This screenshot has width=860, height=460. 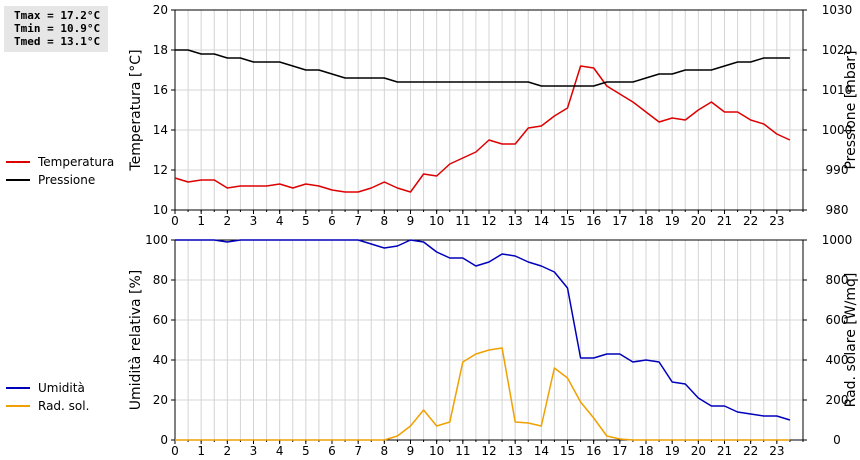 What do you see at coordinates (411, 451) in the screenshot?
I see `panel2-x-tick-label: 9` at bounding box center [411, 451].